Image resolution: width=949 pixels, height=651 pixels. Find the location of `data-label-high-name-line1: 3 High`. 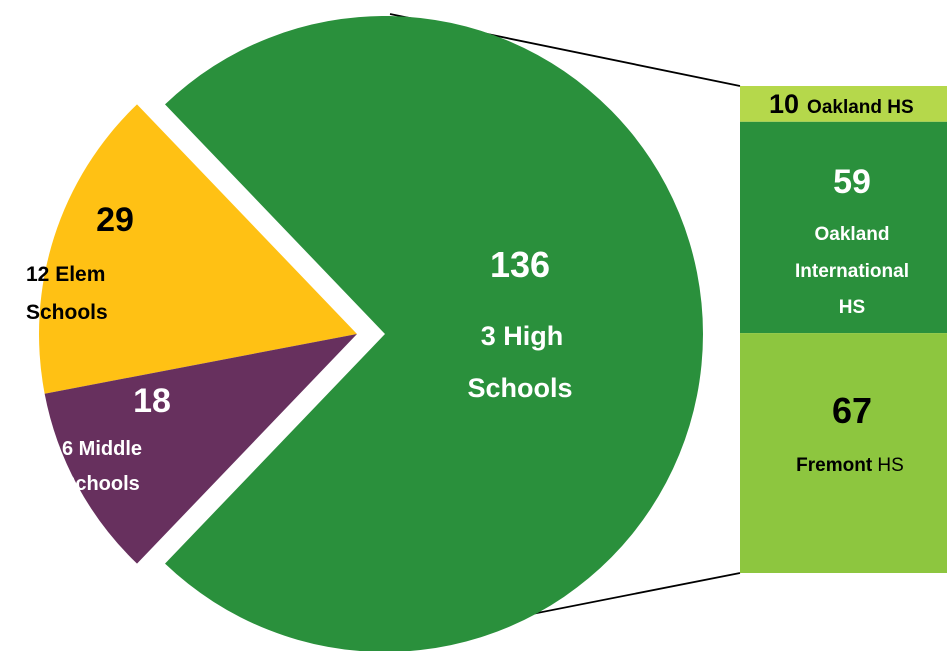

data-label-high-name-line1: 3 High is located at coordinates (522, 336).